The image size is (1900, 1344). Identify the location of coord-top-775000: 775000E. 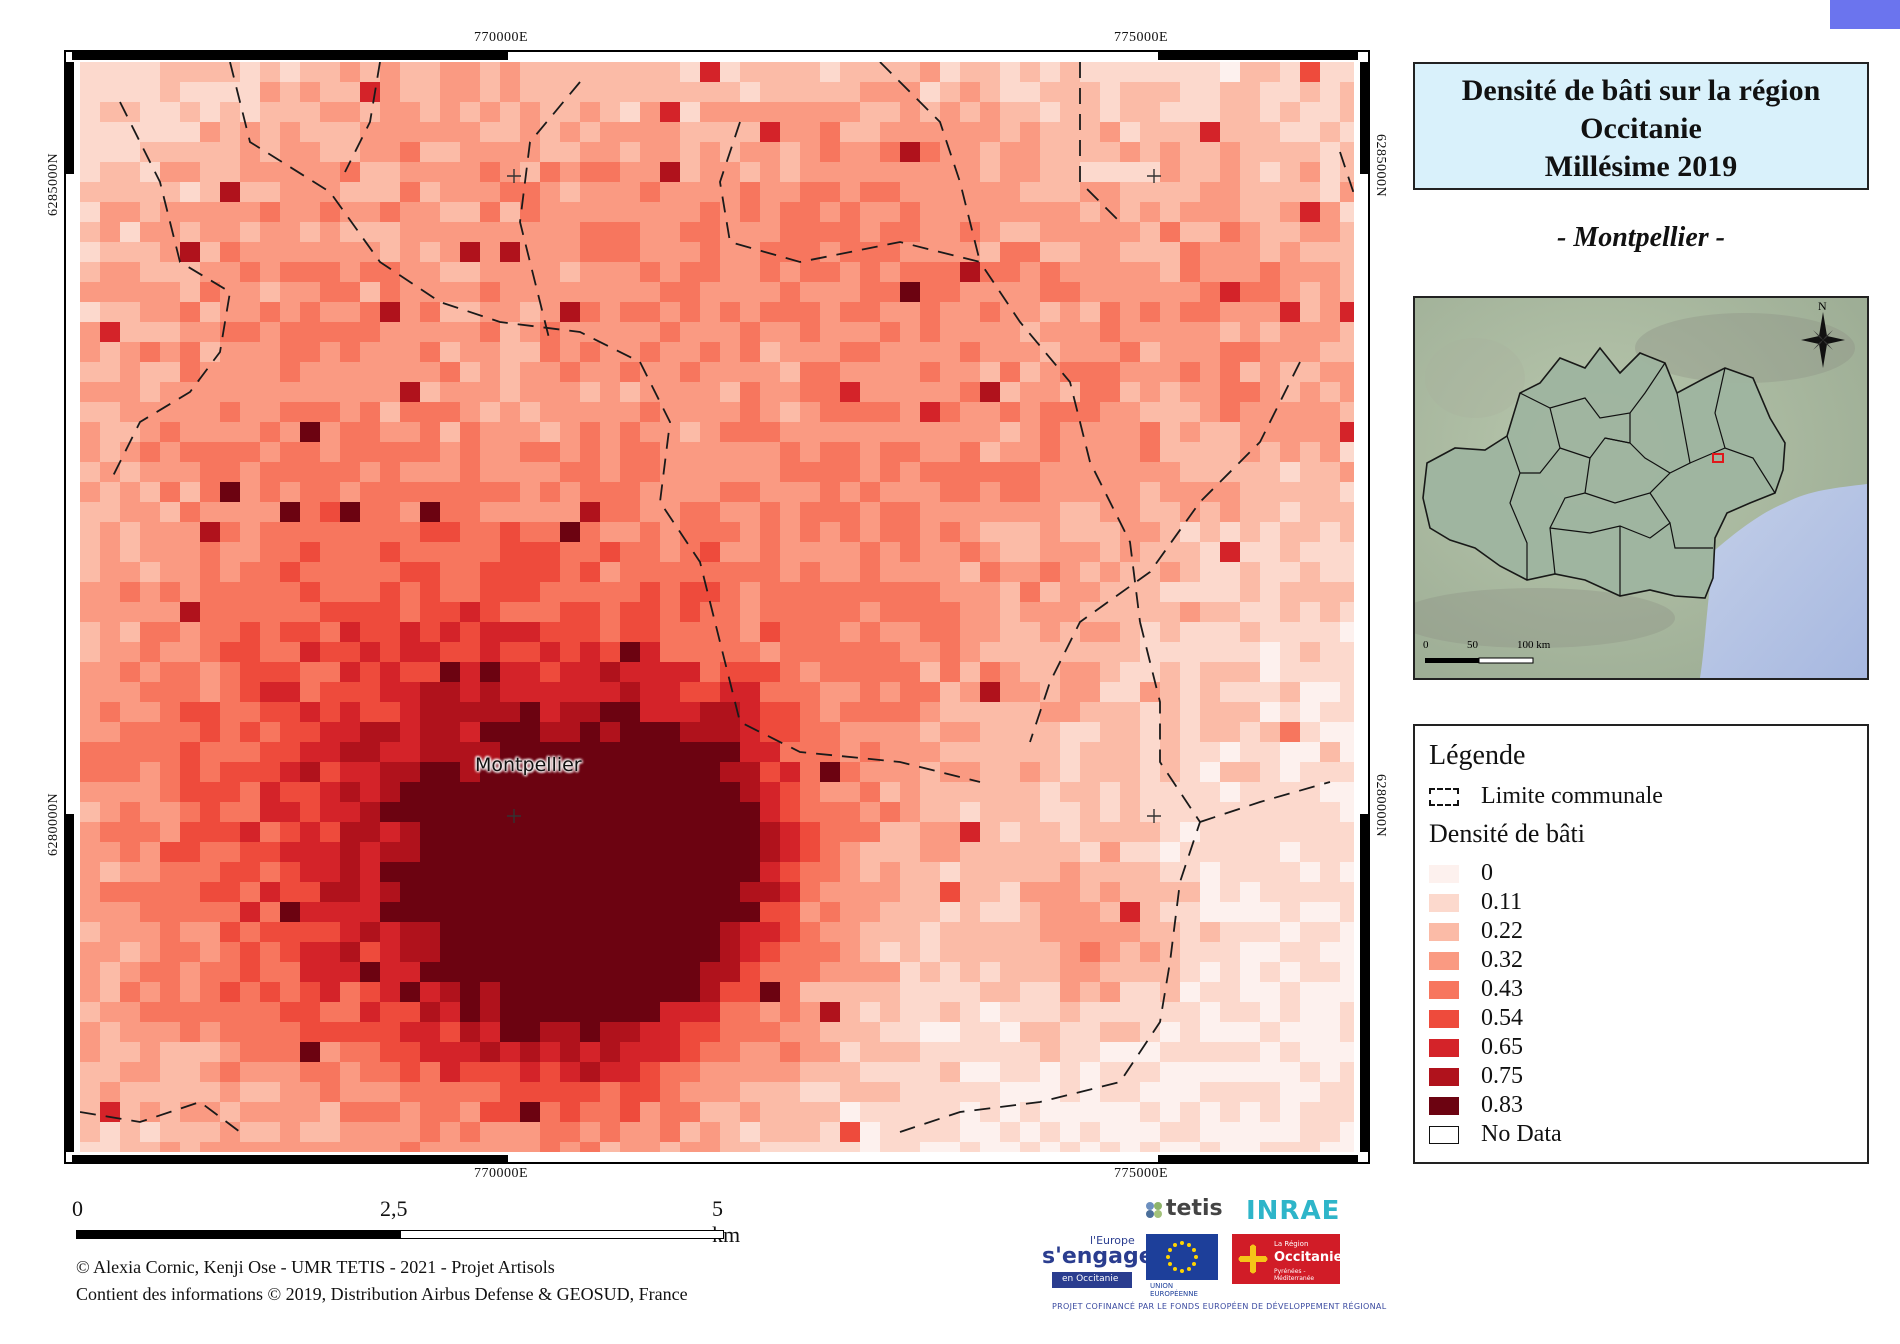
(1141, 37).